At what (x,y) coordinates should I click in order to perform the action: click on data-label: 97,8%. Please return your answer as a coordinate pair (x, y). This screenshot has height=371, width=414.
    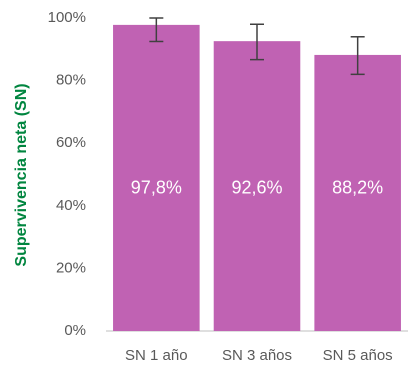
    Looking at the image, I should click on (156, 188).